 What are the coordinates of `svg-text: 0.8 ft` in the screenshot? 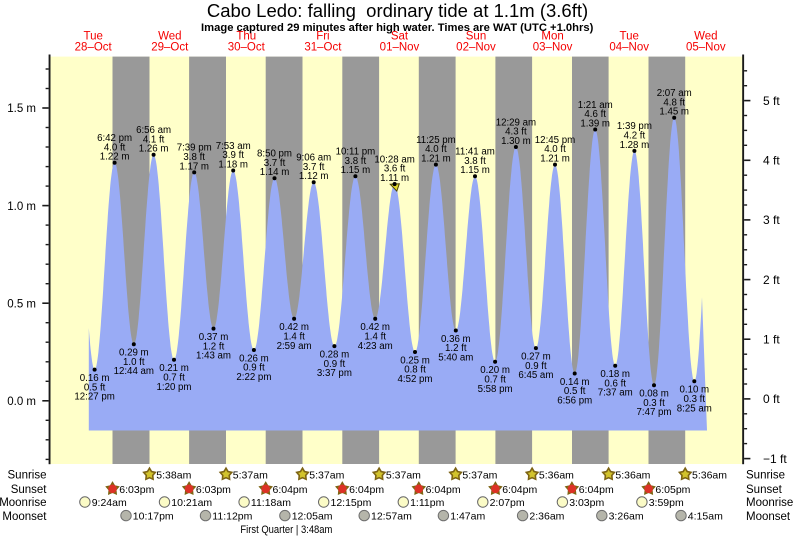 It's located at (415, 370).